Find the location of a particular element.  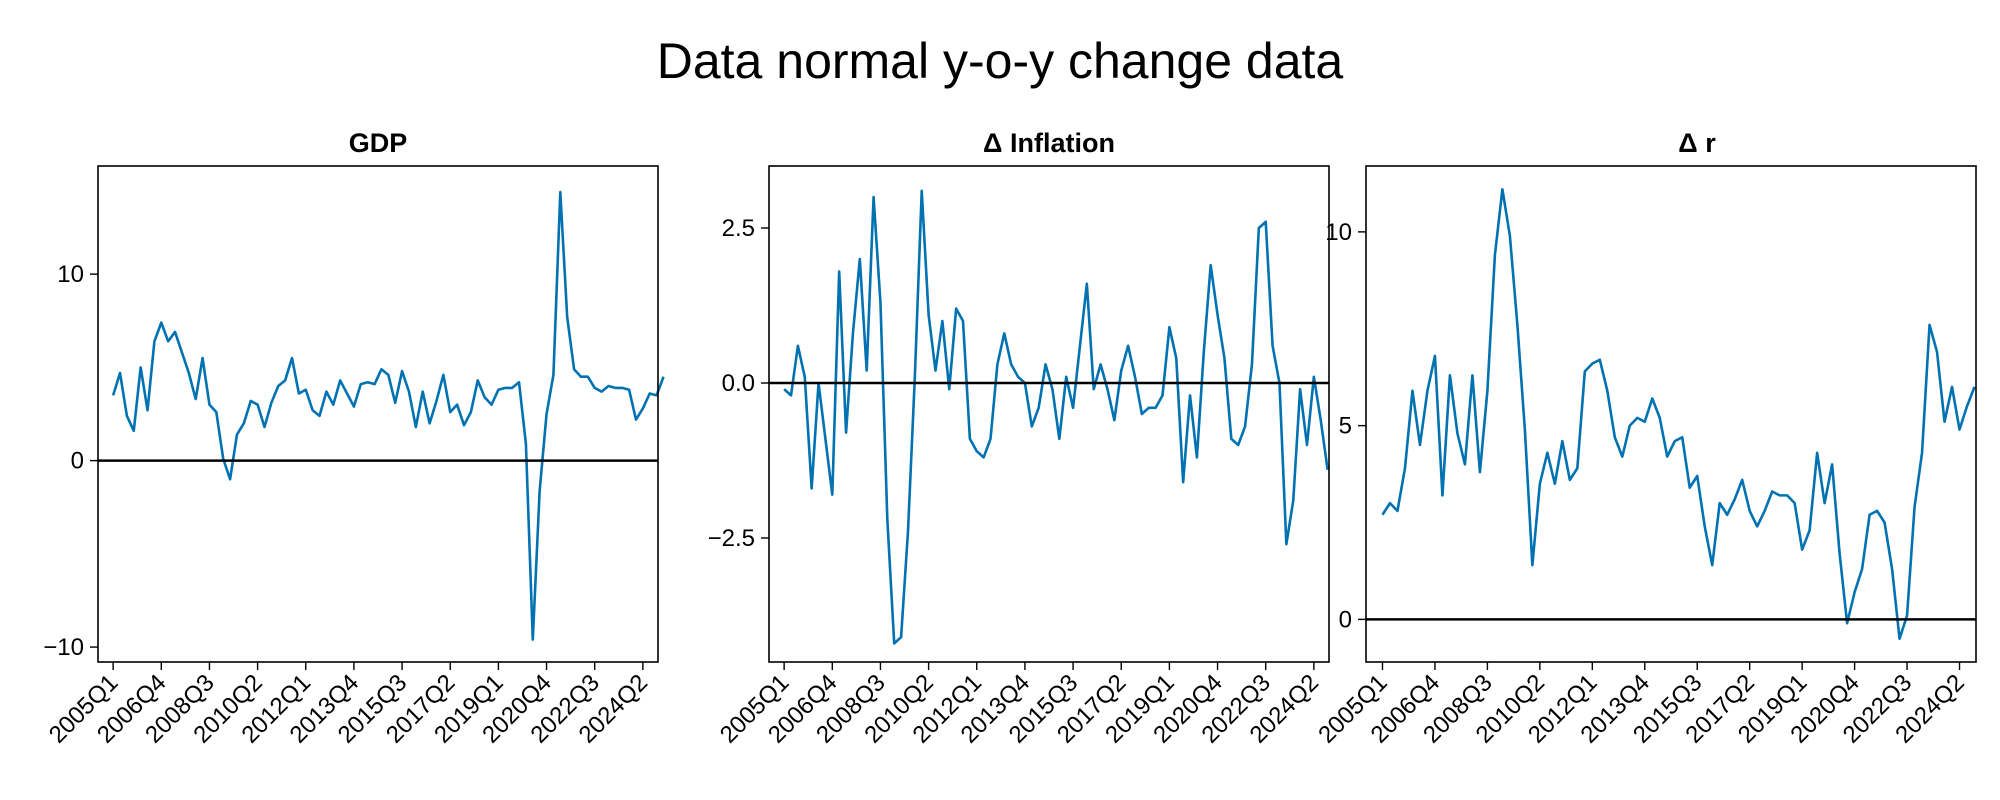

y-tick-label: 5 is located at coordinates (1345, 426).